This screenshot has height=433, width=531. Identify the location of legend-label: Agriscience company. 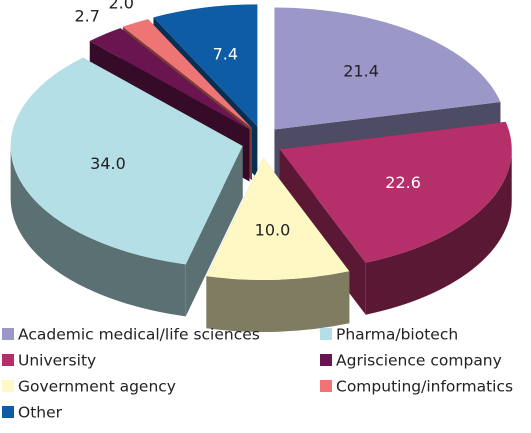
(419, 361).